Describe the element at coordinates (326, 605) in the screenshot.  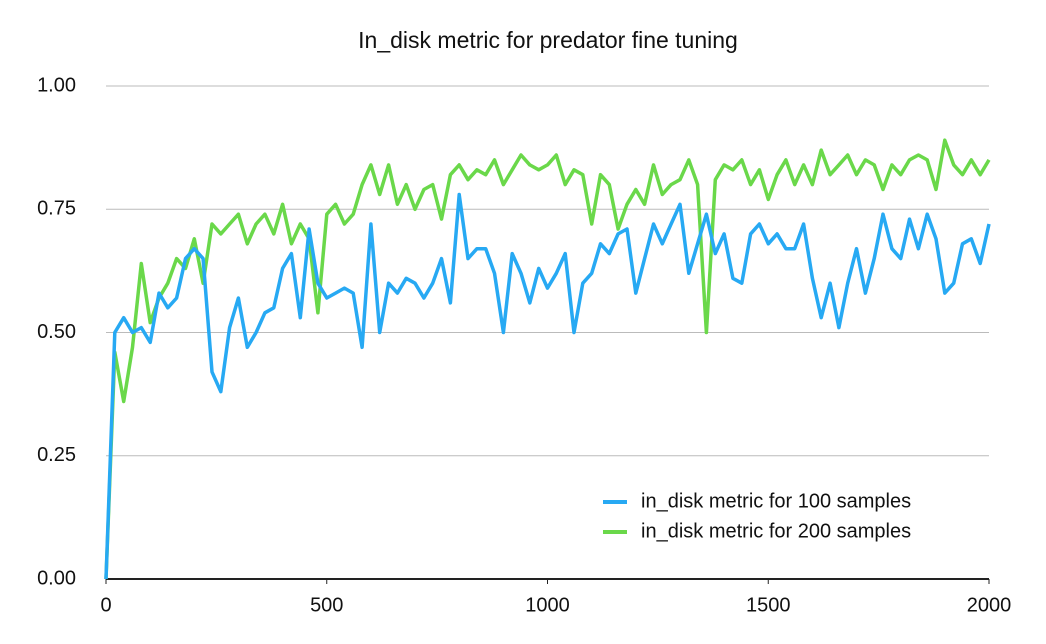
I see `x-tick-label: 500` at that location.